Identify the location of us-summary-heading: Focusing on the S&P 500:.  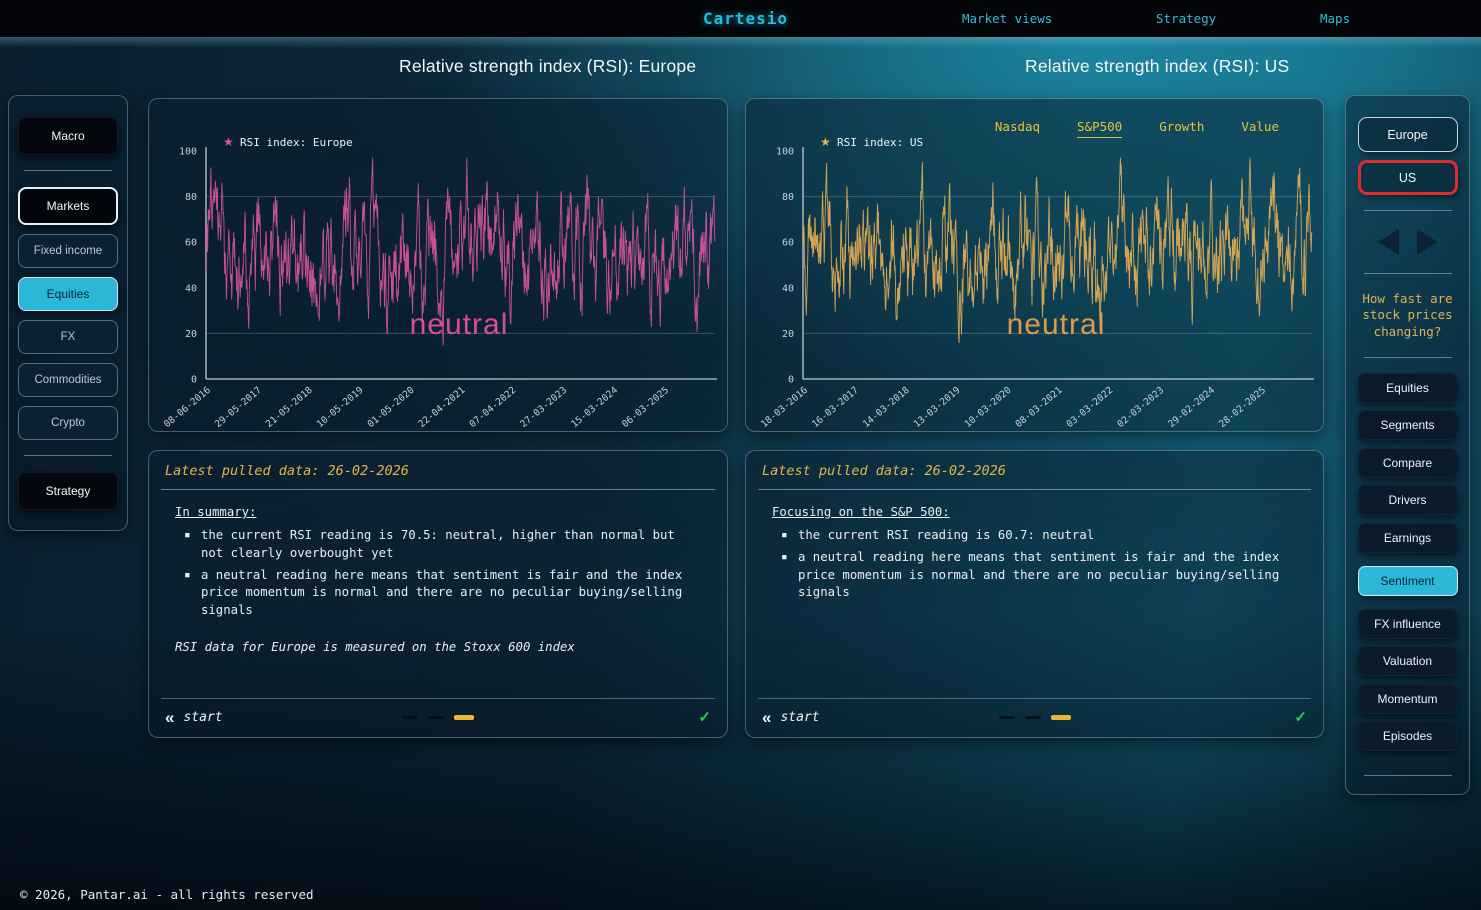
(861, 512).